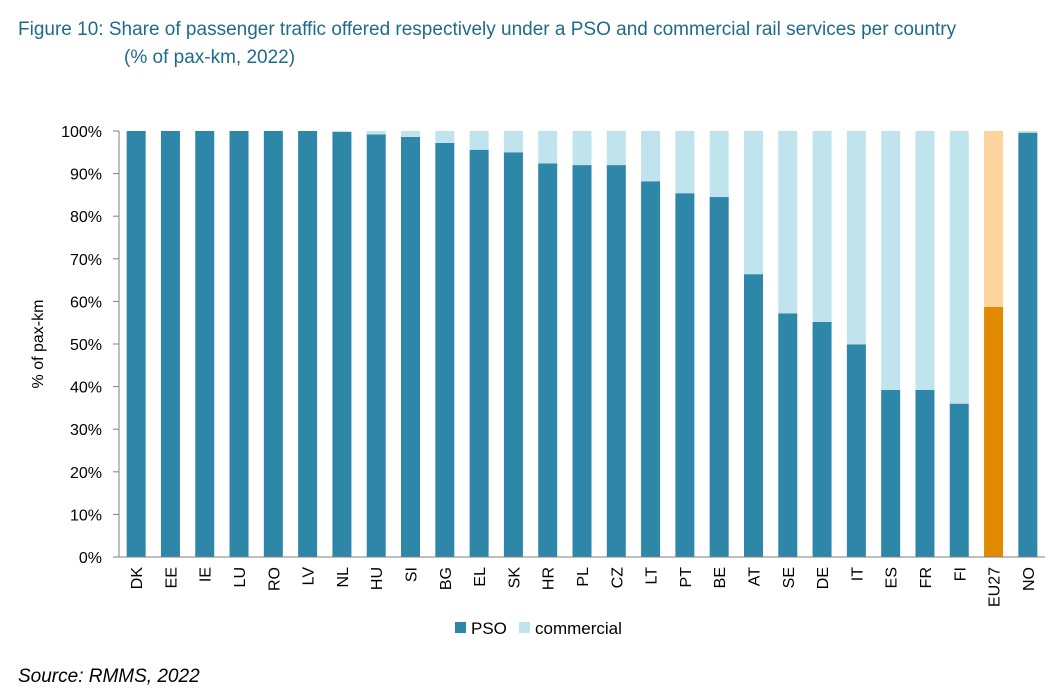 Image resolution: width=1062 pixels, height=697 pixels. What do you see at coordinates (822, 226) in the screenshot?
I see `bar-commercial-de` at bounding box center [822, 226].